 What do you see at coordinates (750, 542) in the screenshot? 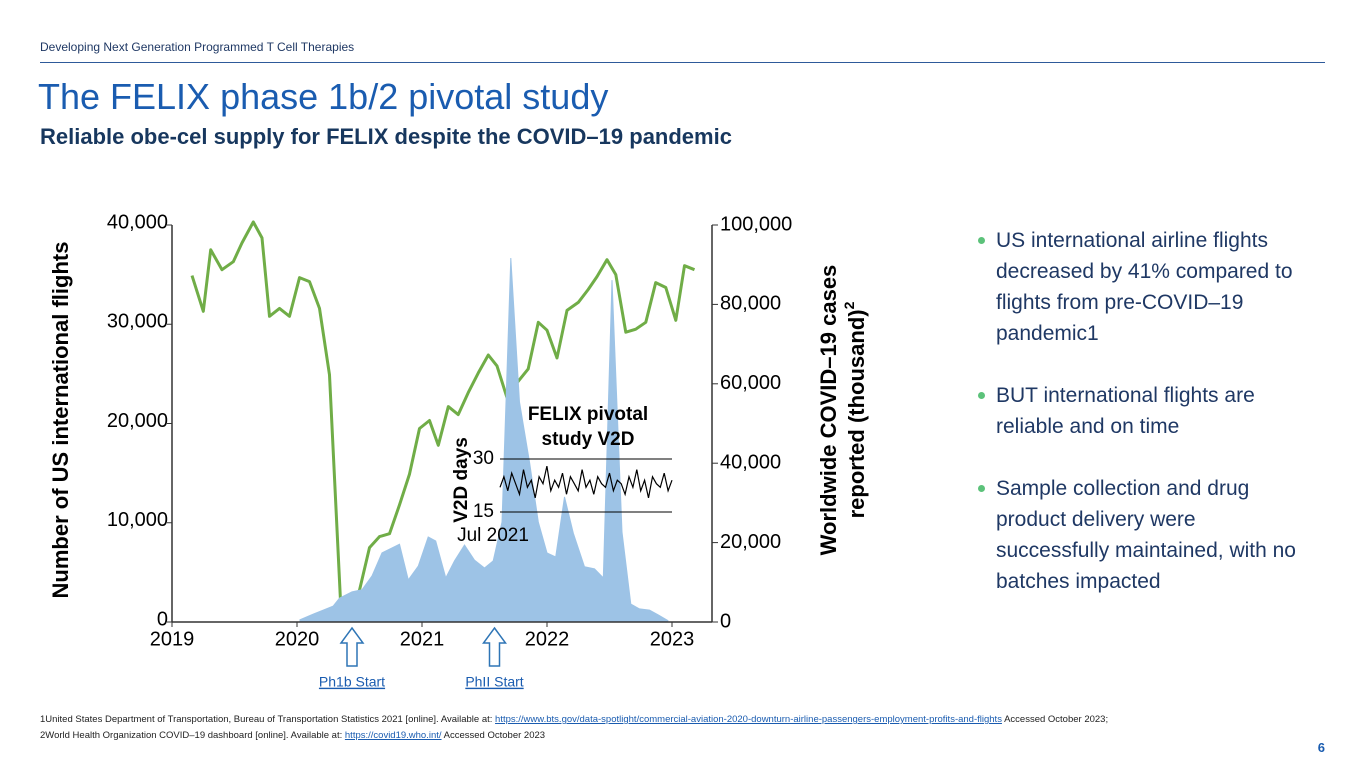
I see `y2-tick-label: 20,000` at bounding box center [750, 542].